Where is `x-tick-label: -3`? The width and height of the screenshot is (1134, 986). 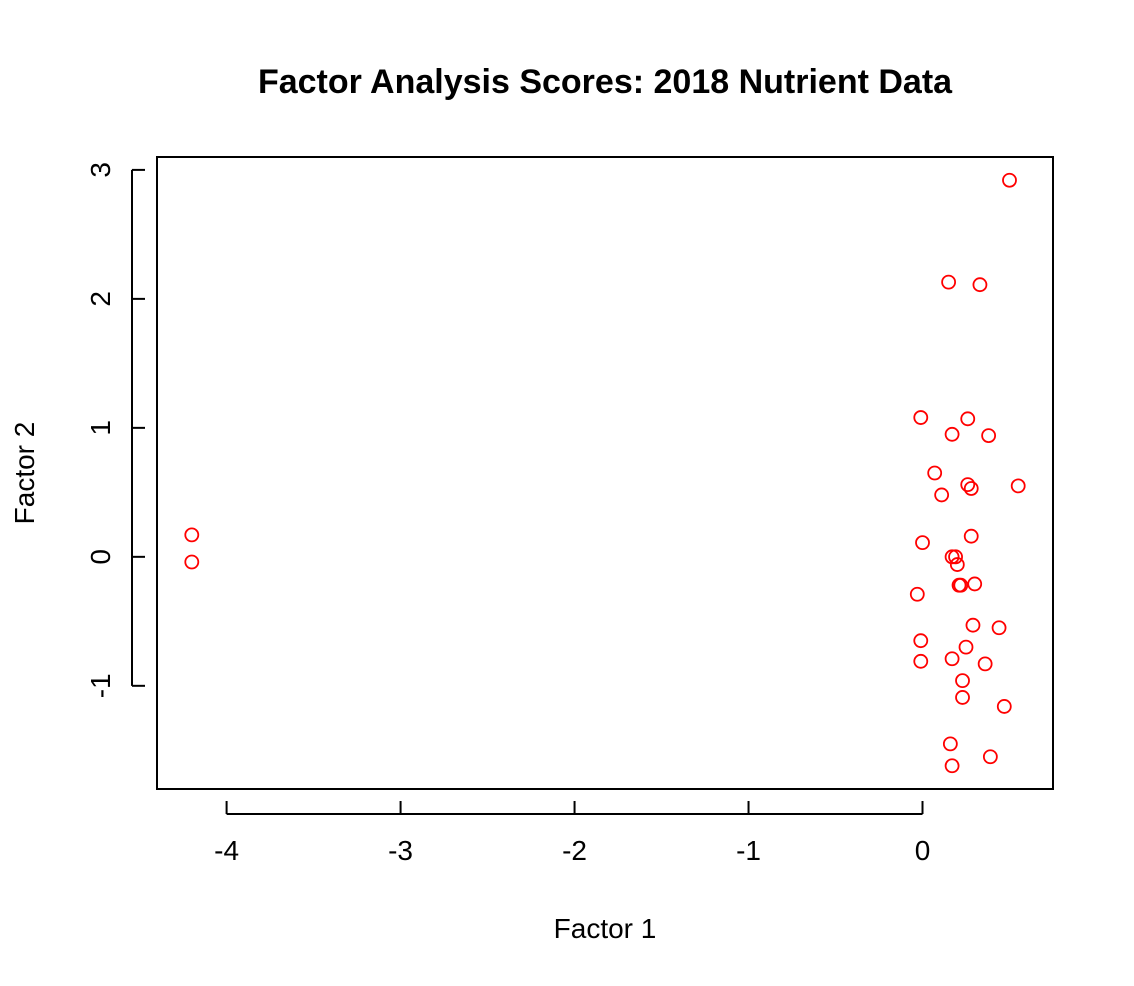
x-tick-label: -3 is located at coordinates (400, 850).